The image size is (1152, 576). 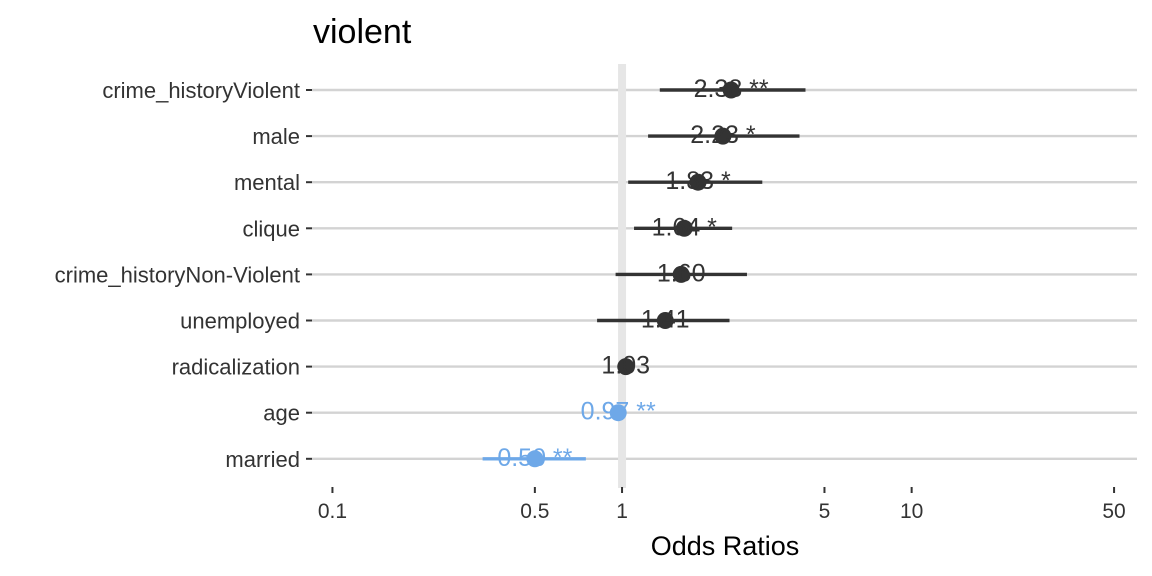 I want to click on estimate-label: 1.03, so click(x=625, y=366).